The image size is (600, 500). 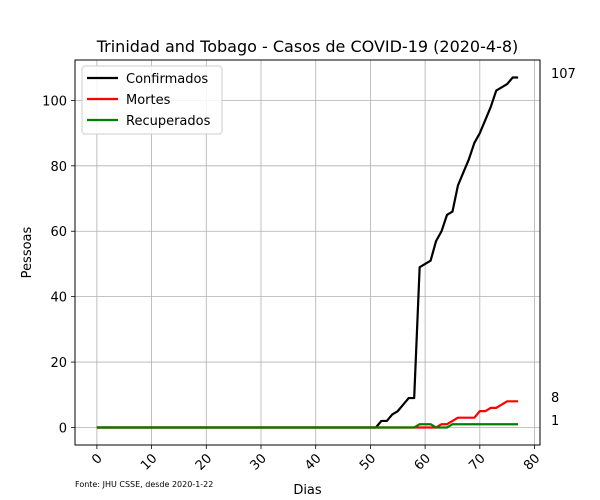 I want to click on y-tick-label: 0, so click(x=63, y=429).